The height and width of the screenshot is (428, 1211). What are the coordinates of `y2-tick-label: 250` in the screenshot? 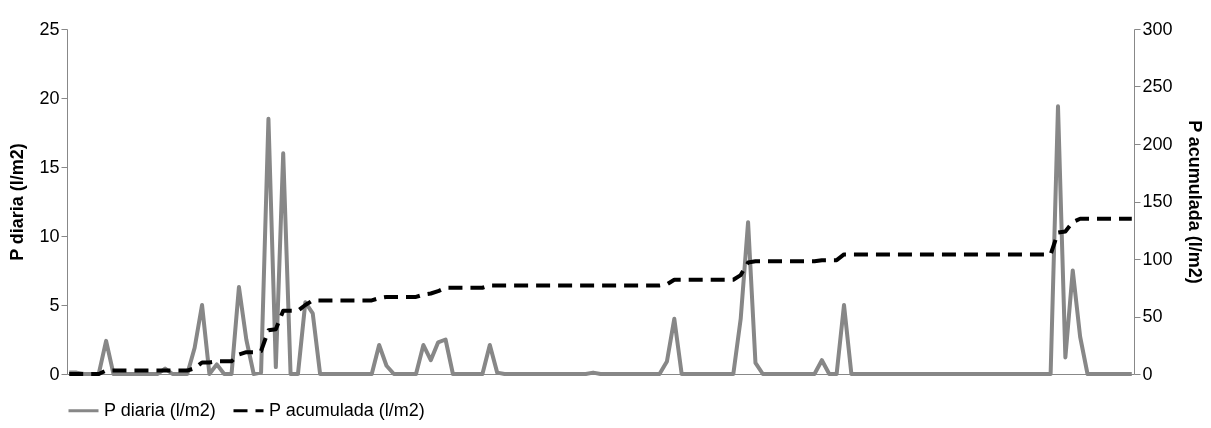 It's located at (1157, 86).